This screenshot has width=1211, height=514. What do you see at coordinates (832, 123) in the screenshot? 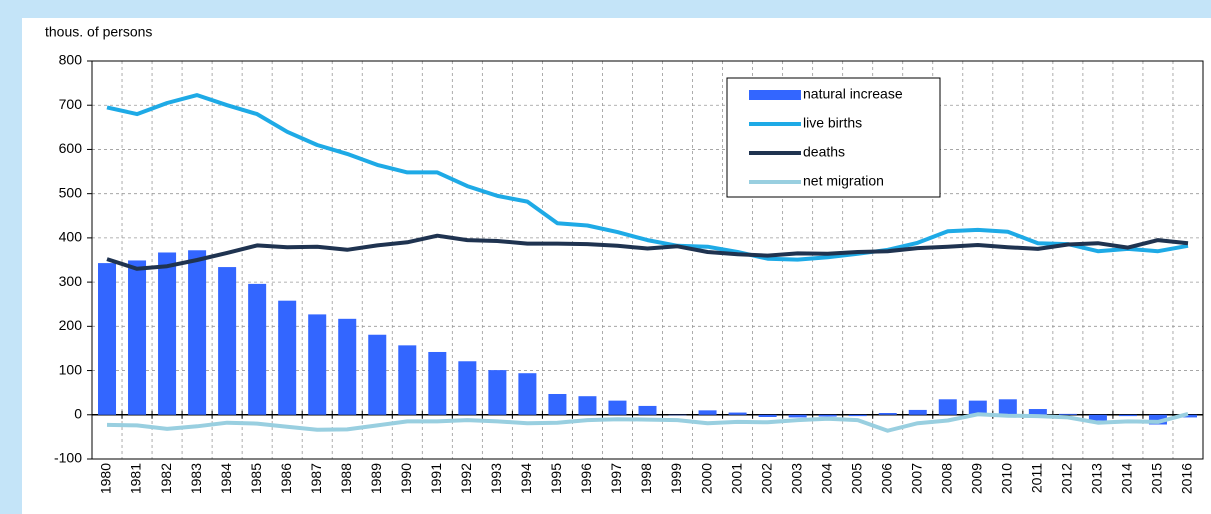
I see `legend-label: live births` at bounding box center [832, 123].